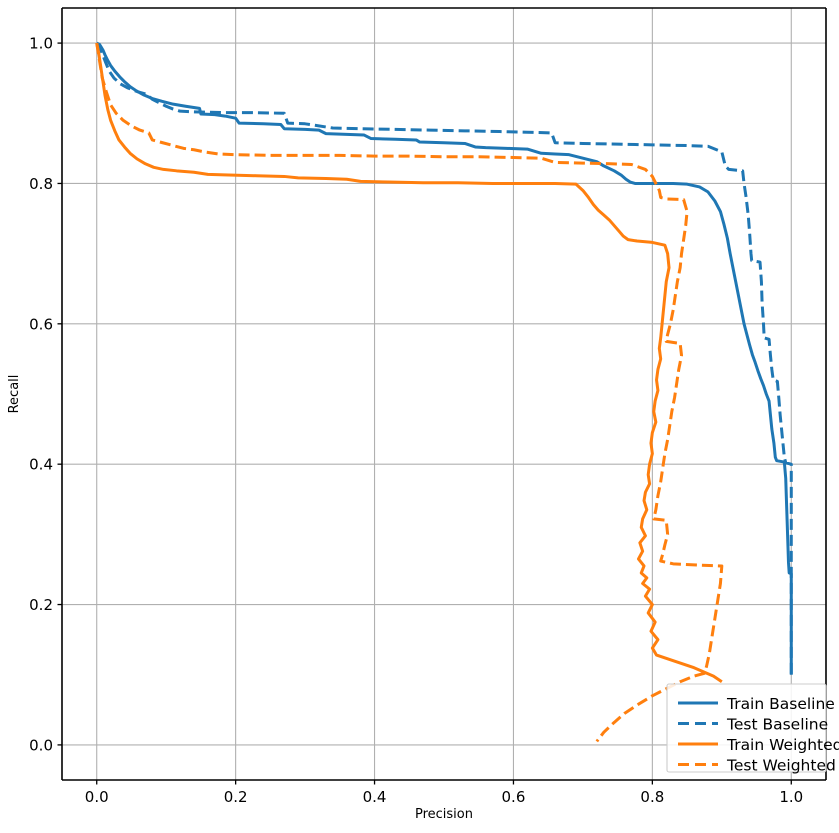 Image resolution: width=839 pixels, height=833 pixels. Describe the element at coordinates (97, 797) in the screenshot. I see `x-tick-label: 0.0` at that location.